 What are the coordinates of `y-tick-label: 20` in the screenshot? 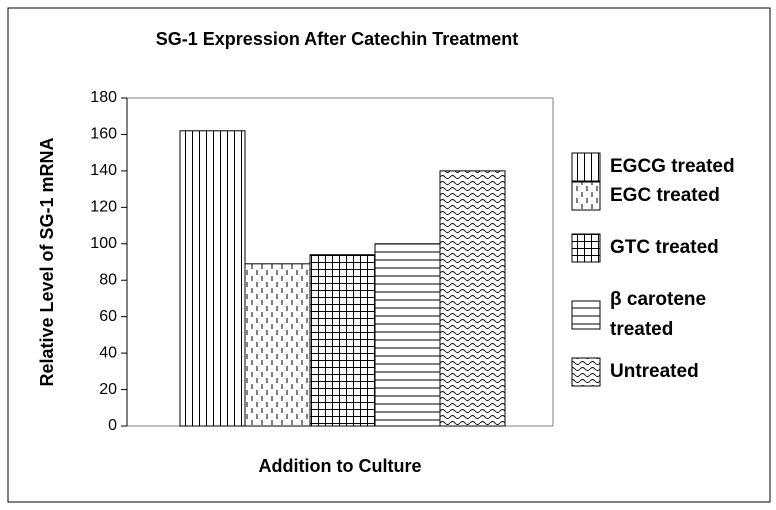 It's located at (108, 389).